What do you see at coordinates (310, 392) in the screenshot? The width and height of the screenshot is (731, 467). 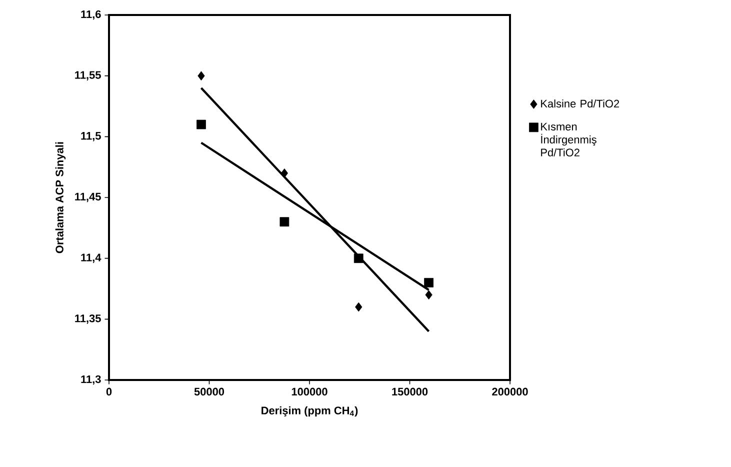 I see `x-tick-label: 100000` at bounding box center [310, 392].